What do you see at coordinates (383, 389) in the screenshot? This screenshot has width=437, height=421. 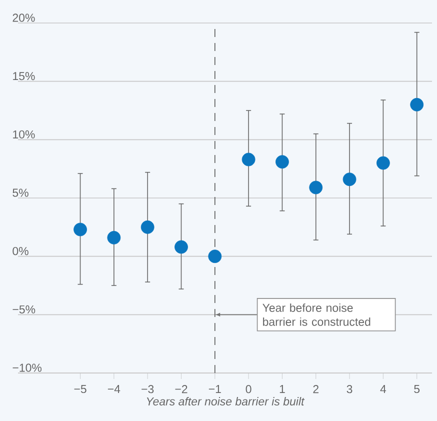 I see `x-tick-label: 4` at bounding box center [383, 389].